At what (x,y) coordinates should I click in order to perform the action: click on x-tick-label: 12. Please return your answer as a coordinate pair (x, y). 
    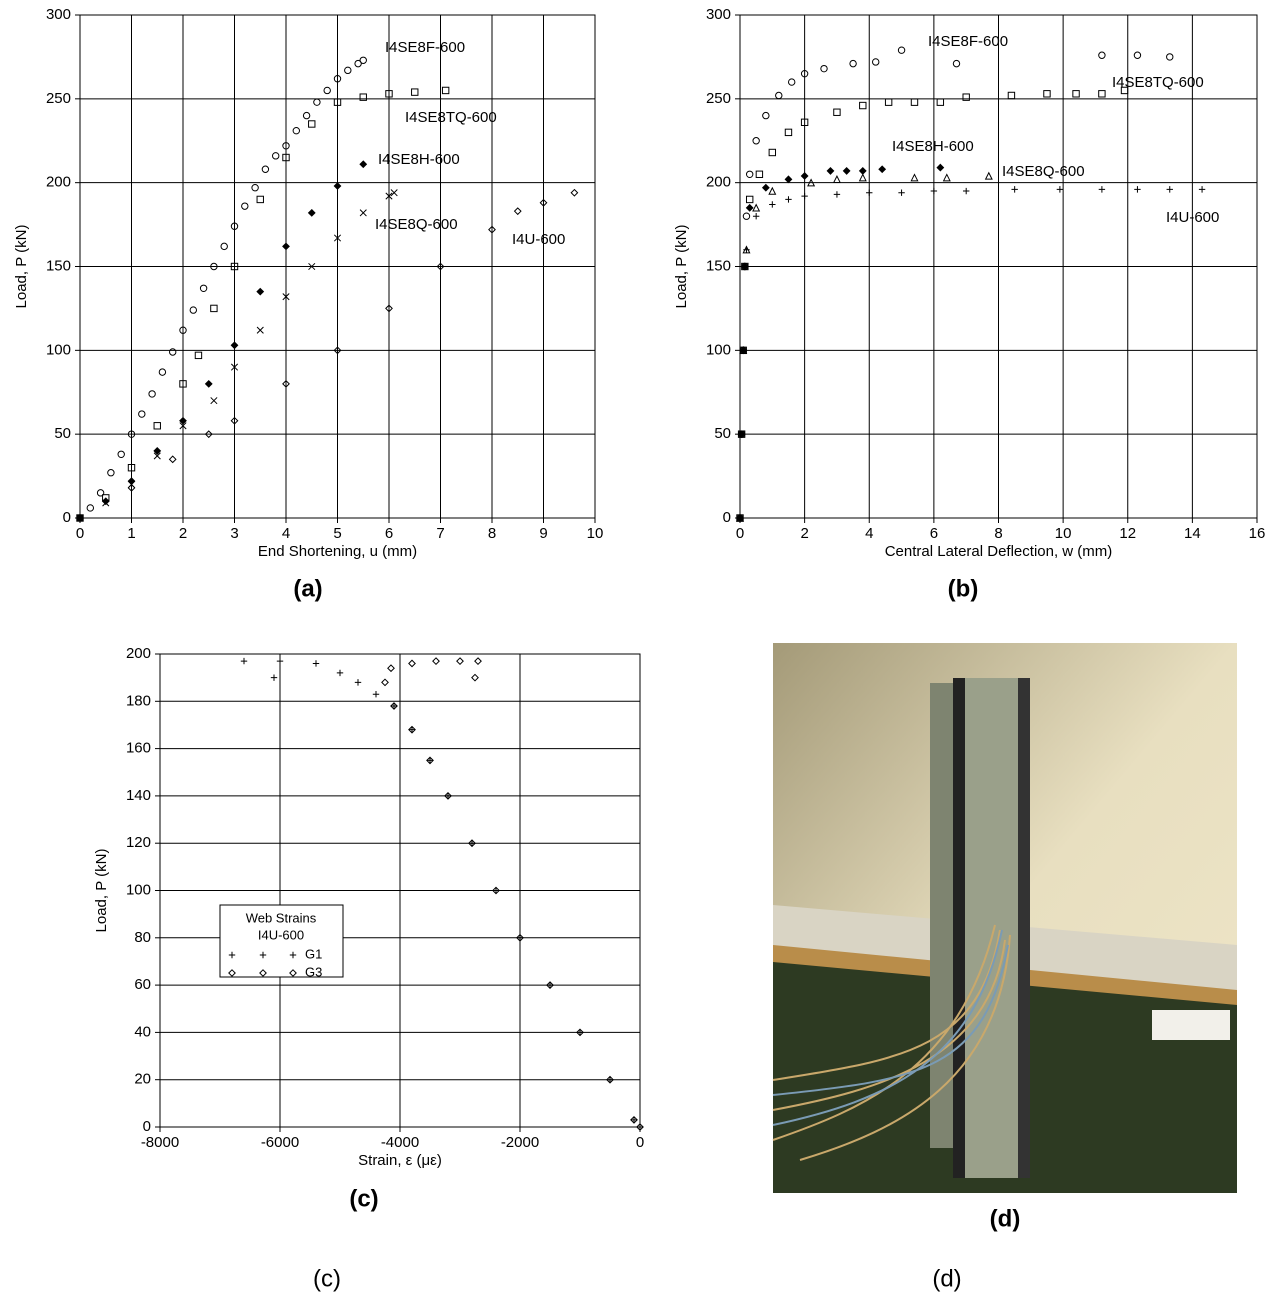
    Looking at the image, I should click on (1127, 533).